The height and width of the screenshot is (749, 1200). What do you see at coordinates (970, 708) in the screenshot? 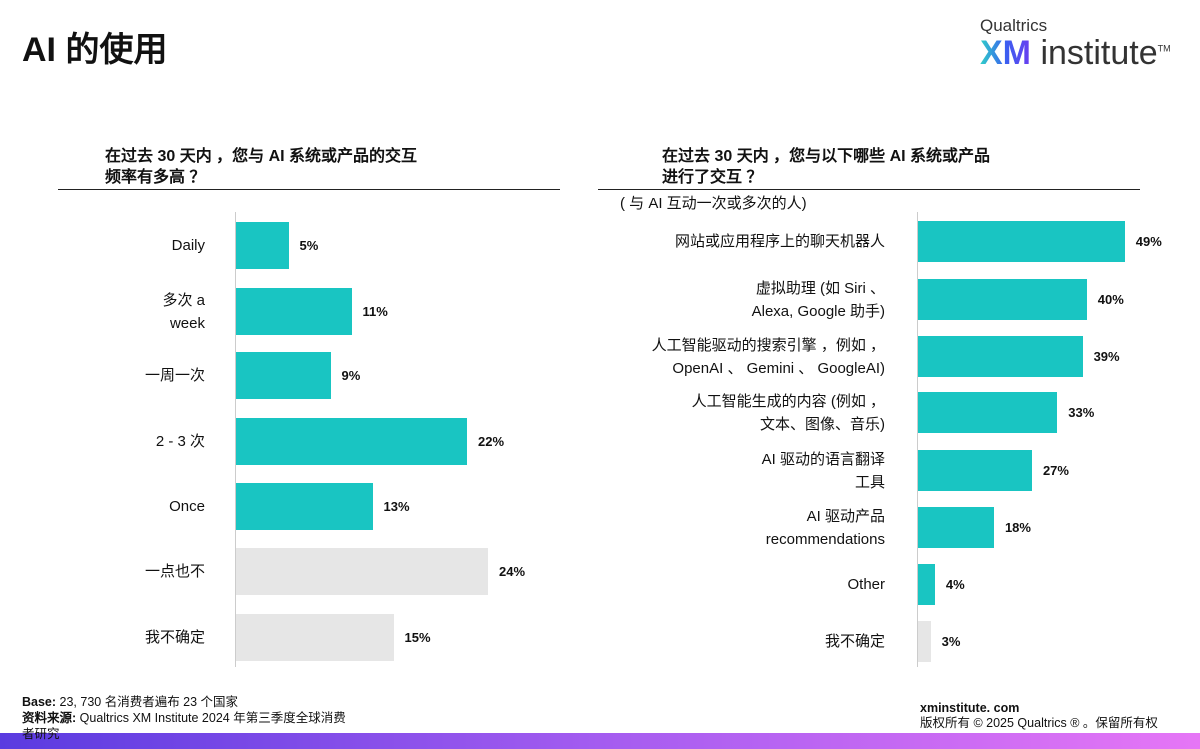
I see `footer-site: xminstitute. com` at bounding box center [970, 708].